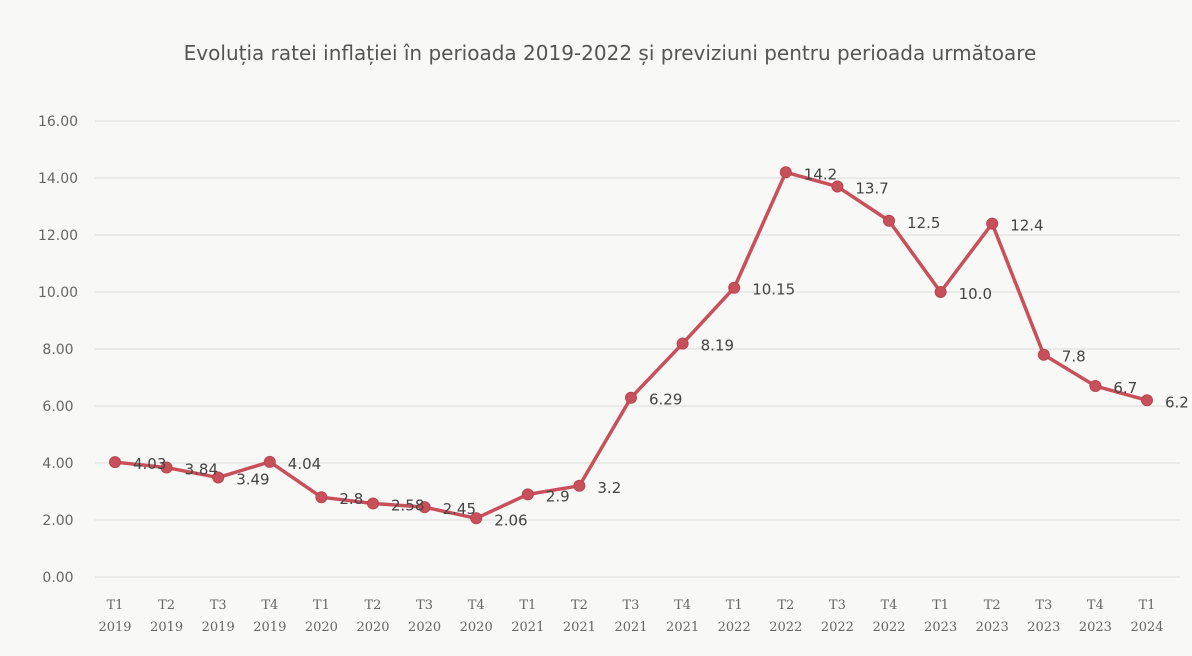 Image resolution: width=1192 pixels, height=656 pixels. What do you see at coordinates (510, 520) in the screenshot?
I see `data-label: 2.06` at bounding box center [510, 520].